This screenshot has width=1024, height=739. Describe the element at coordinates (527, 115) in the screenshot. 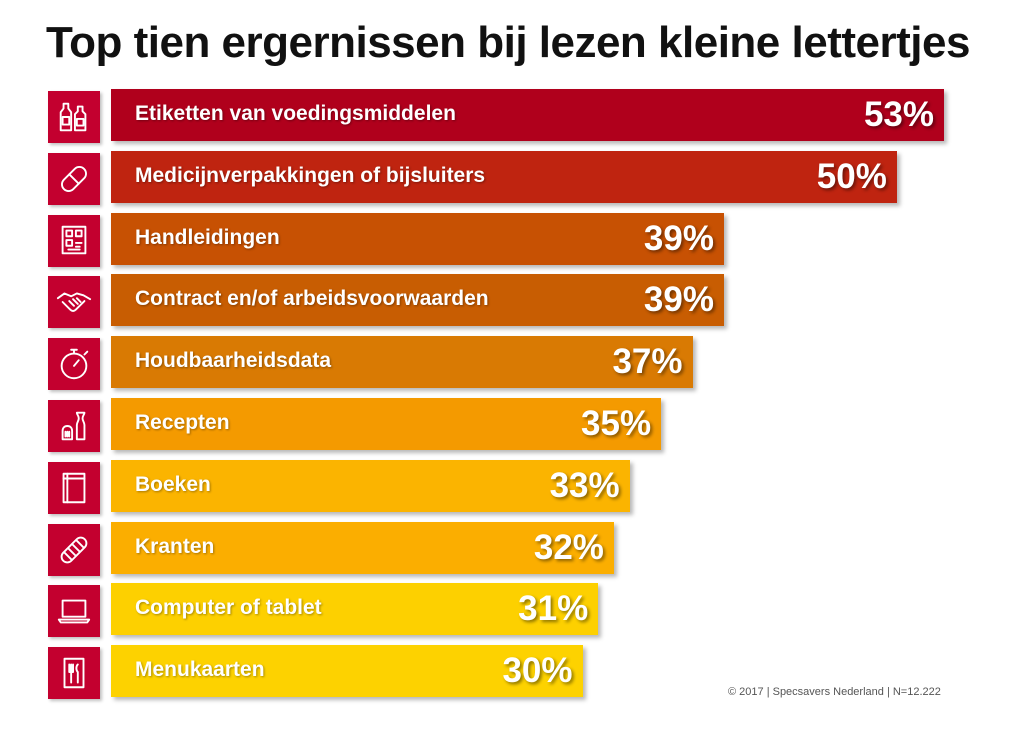

I see `bar: Etiketten van voedingsmiddelen 53%` at that location.